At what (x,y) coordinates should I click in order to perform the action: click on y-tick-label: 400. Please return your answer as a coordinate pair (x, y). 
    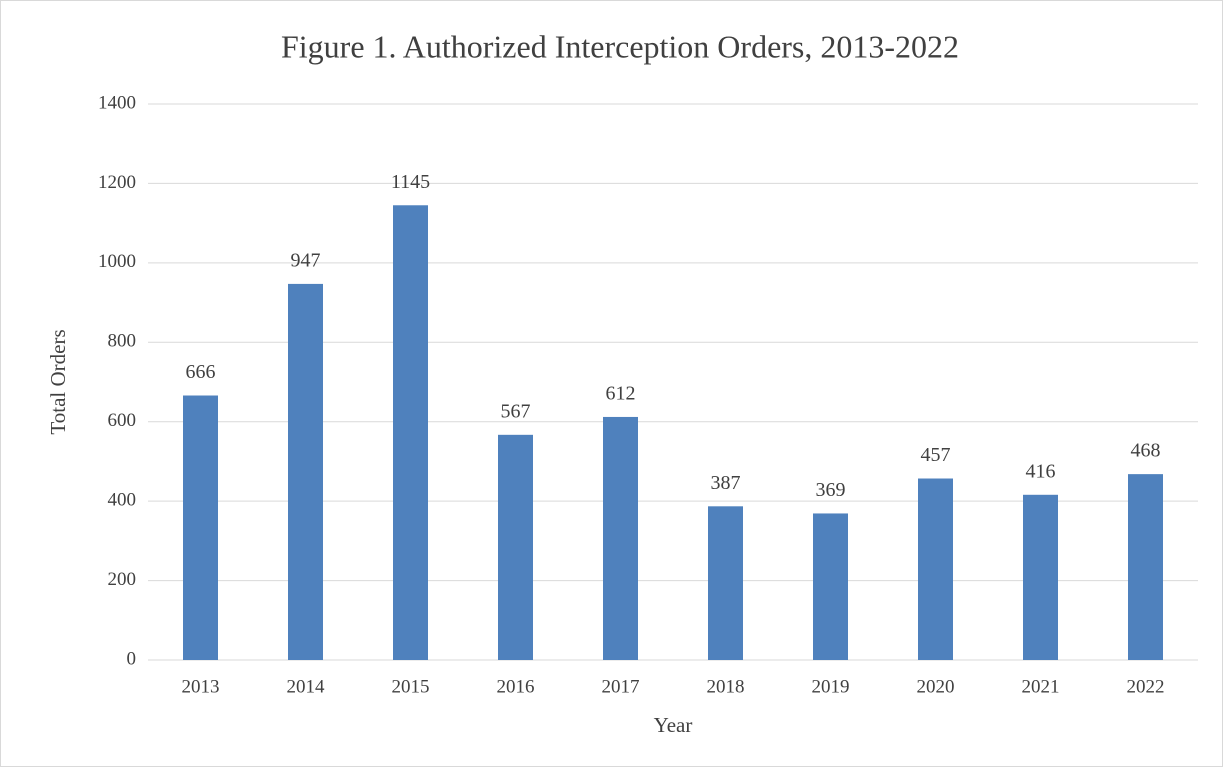
    Looking at the image, I should click on (122, 500).